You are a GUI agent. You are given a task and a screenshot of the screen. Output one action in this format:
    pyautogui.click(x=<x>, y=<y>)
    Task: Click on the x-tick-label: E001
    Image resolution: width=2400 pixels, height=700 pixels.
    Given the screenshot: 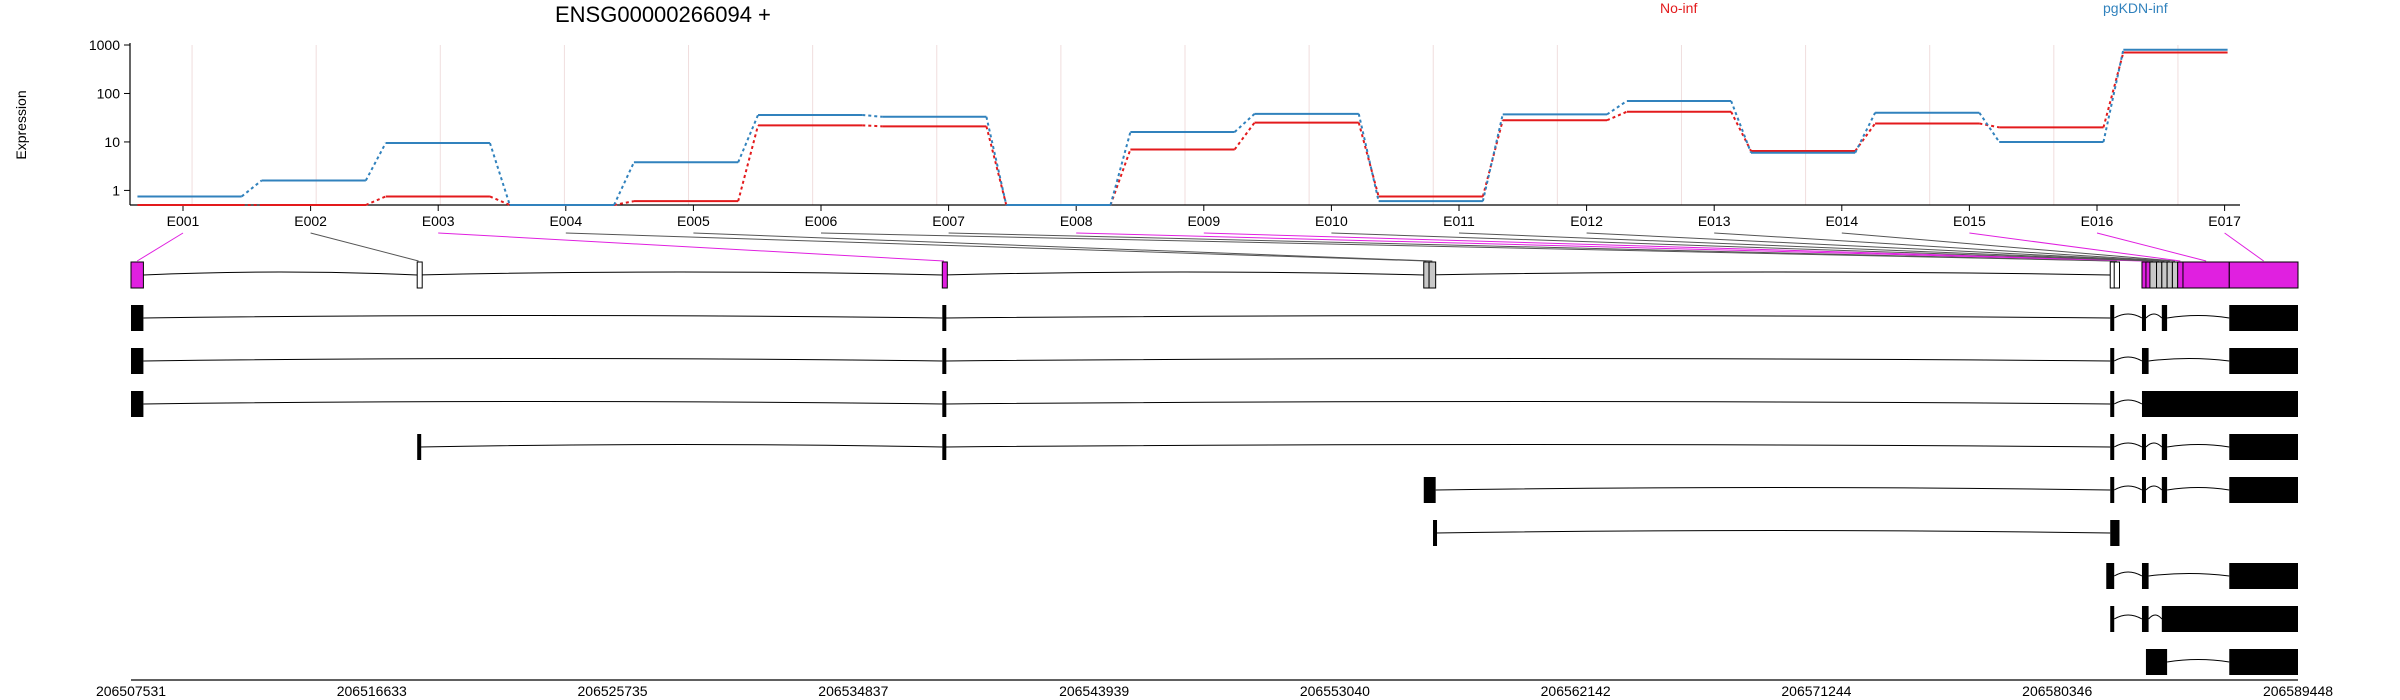 What is the action you would take?
    pyautogui.click(x=183, y=221)
    